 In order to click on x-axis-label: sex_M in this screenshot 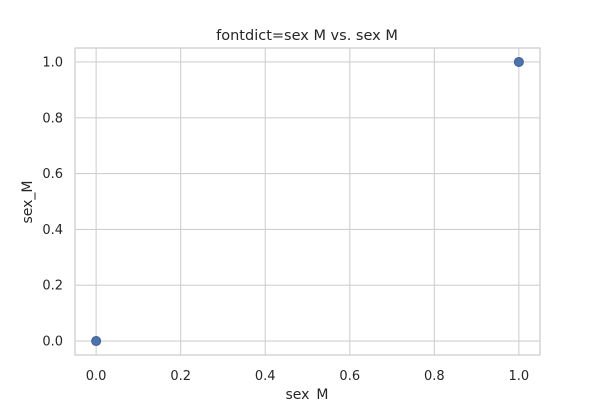, I will do `click(306, 393)`.